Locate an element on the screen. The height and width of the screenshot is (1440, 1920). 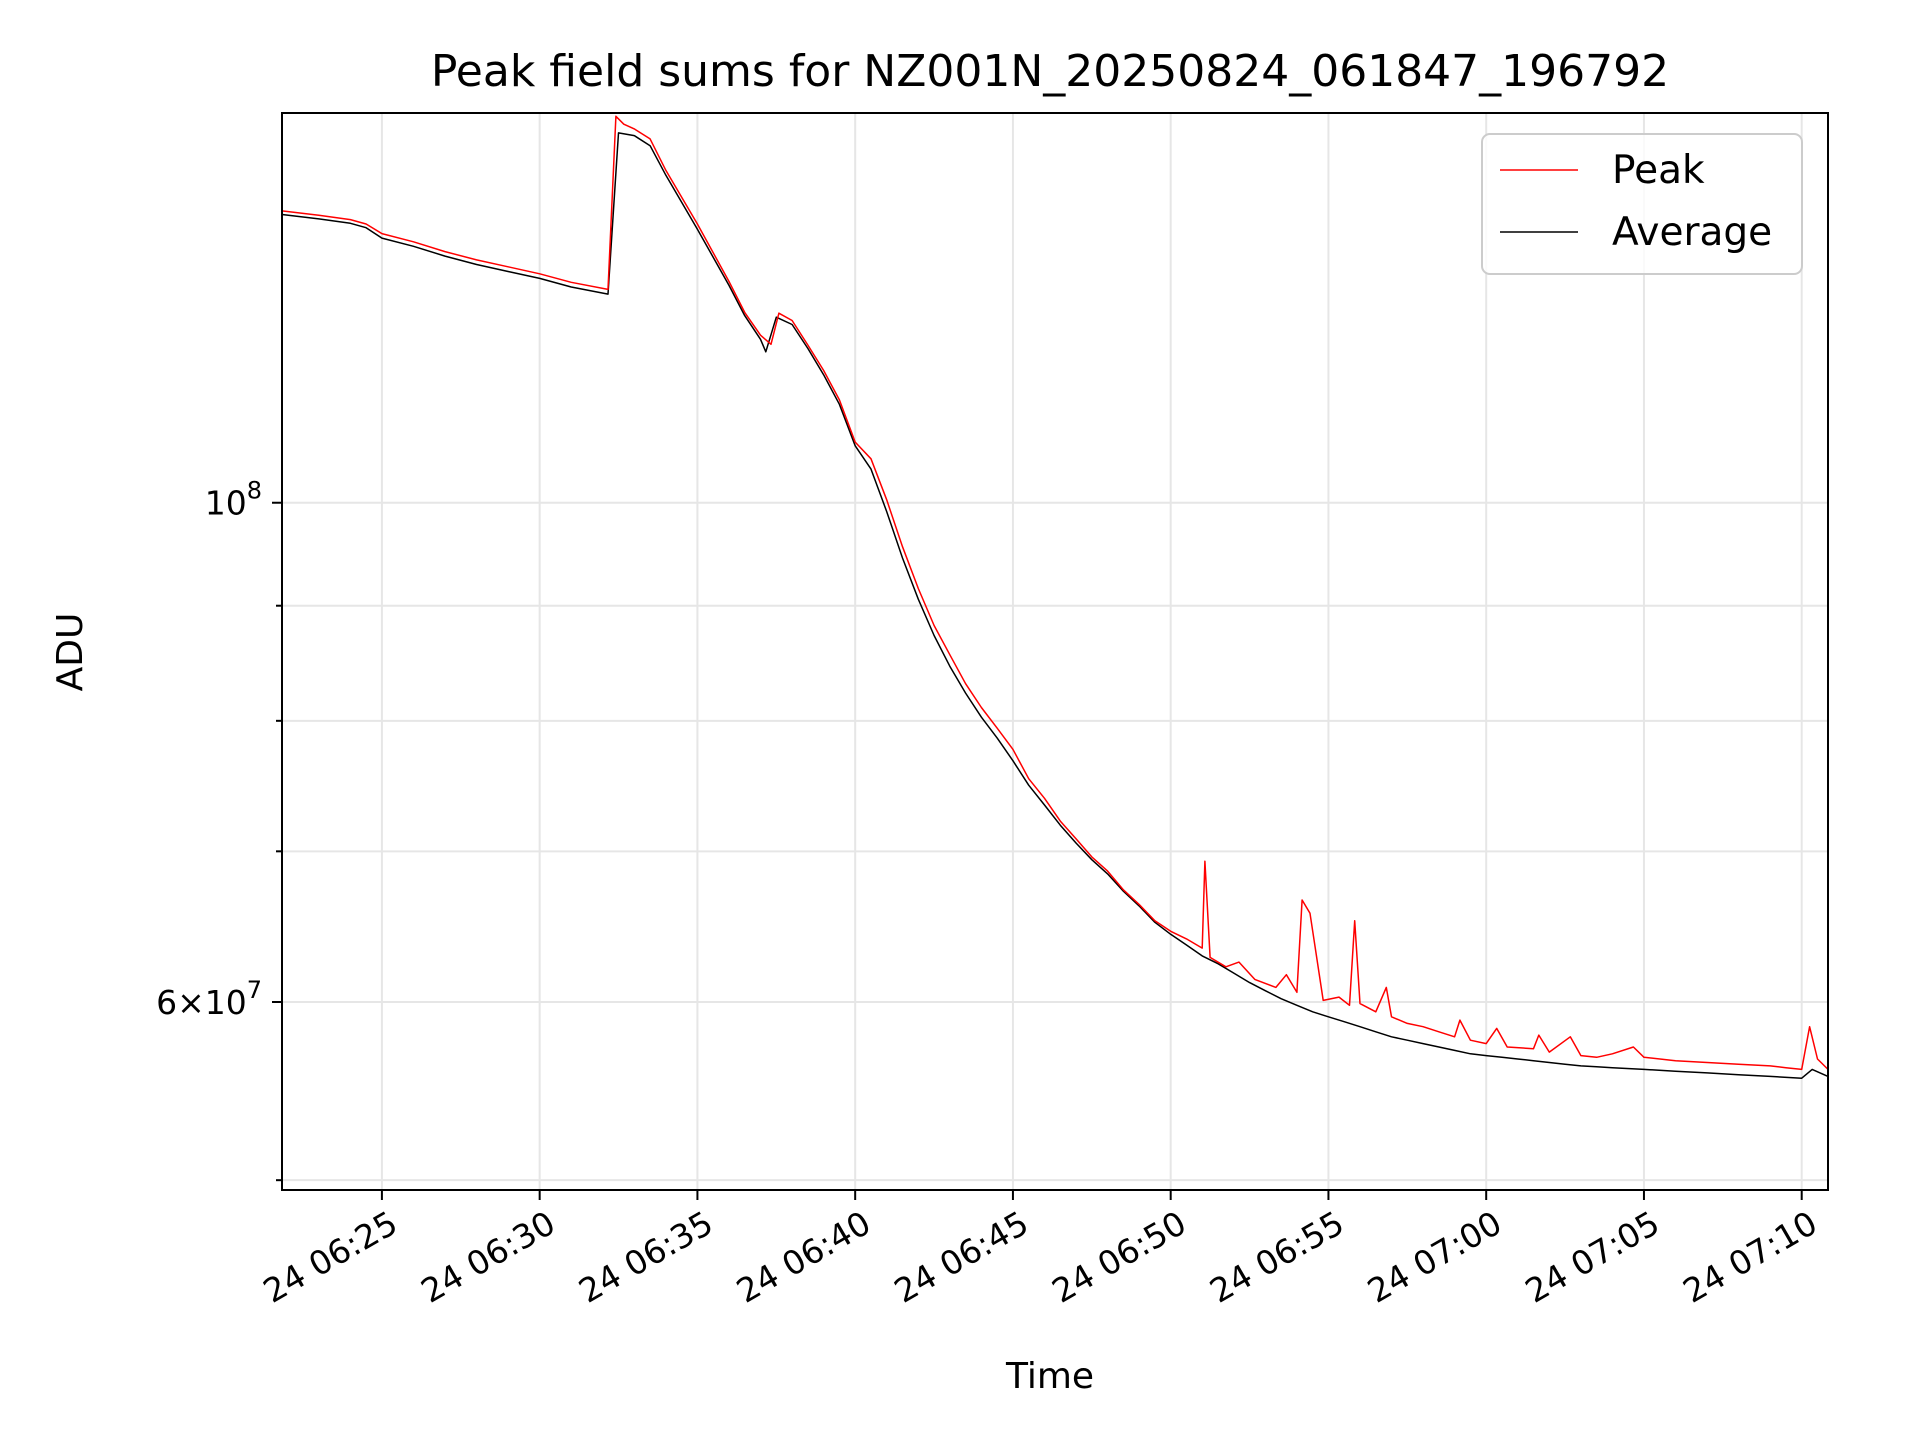
legend-box is located at coordinates (1642, 204).